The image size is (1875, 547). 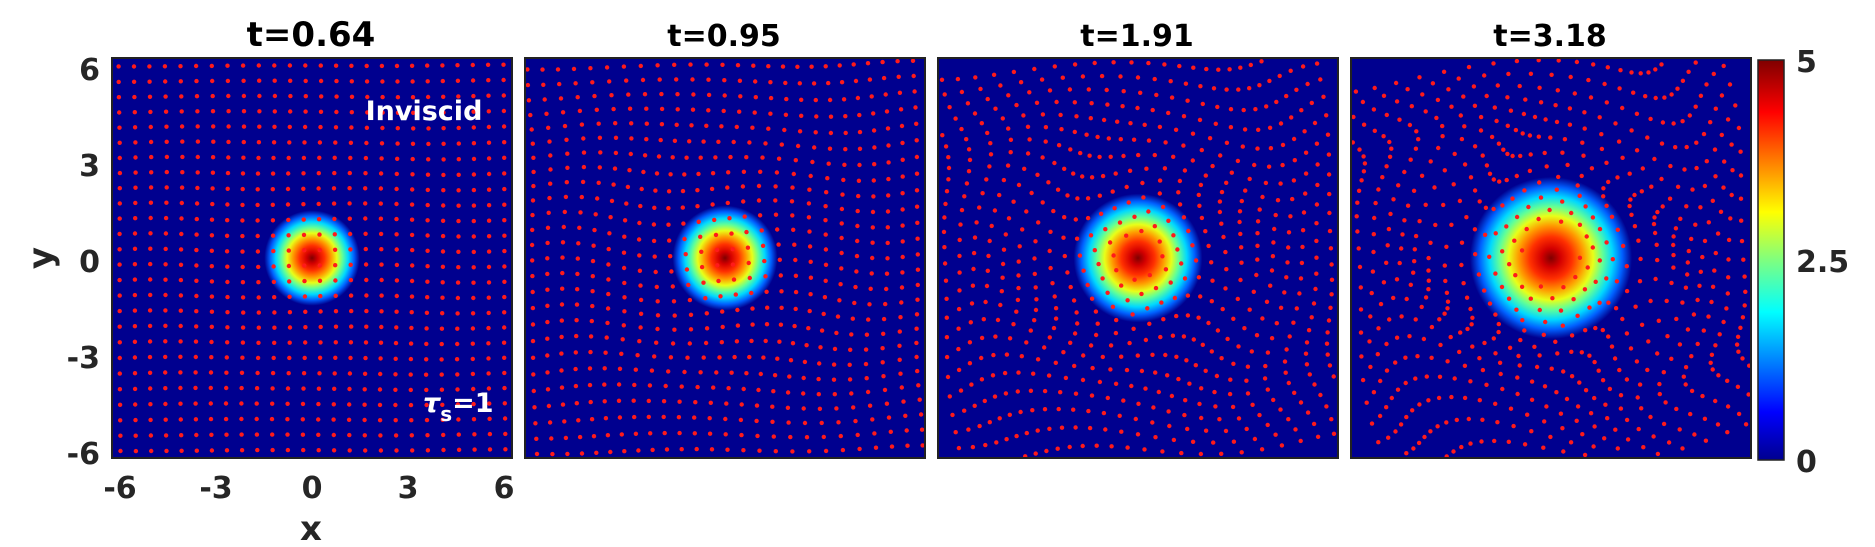 What do you see at coordinates (1771, 260) in the screenshot?
I see `colorbar-bar` at bounding box center [1771, 260].